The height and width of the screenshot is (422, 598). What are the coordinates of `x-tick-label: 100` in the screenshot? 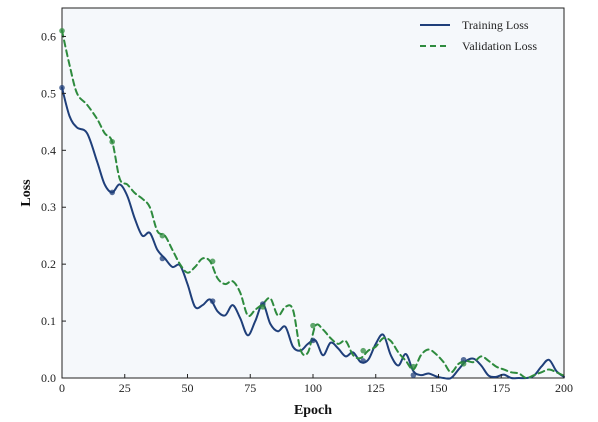 It's located at (313, 388).